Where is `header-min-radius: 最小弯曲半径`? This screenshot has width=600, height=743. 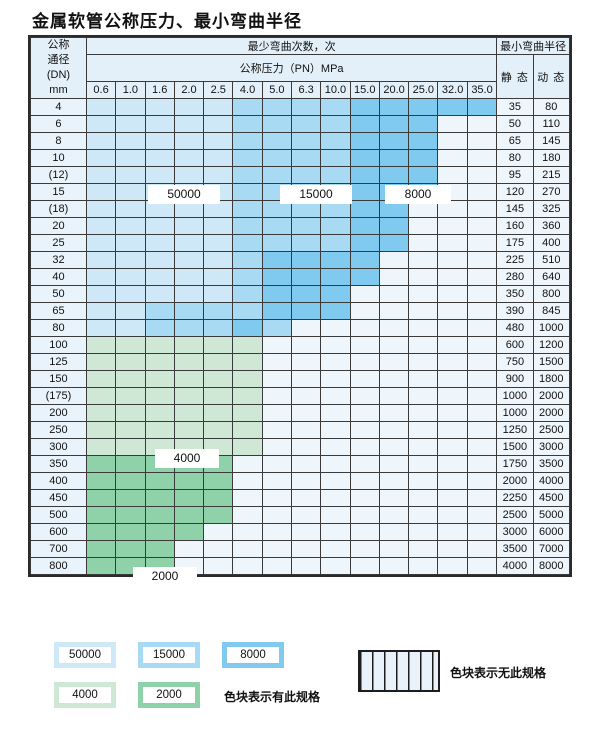
header-min-radius: 最小弯曲半径 is located at coordinates (533, 46).